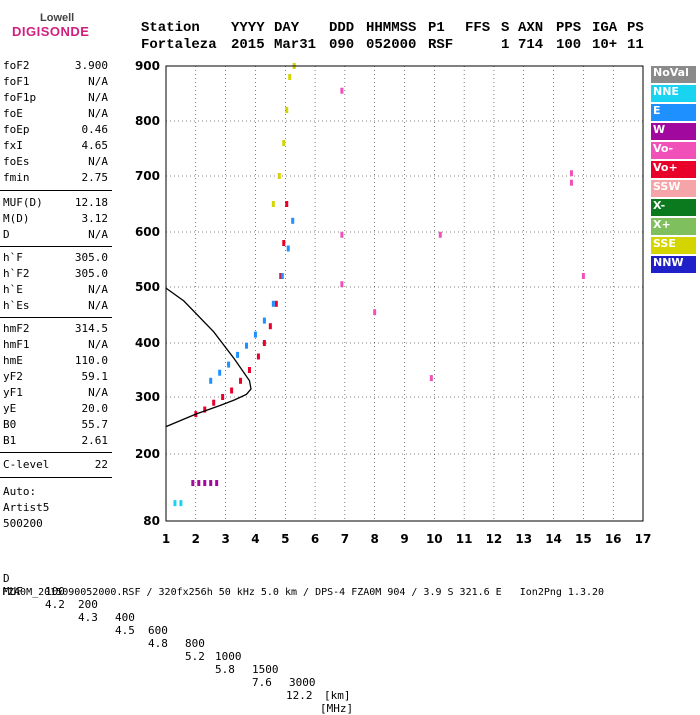 This screenshot has width=700, height=715. I want to click on x-tick-label: 12, so click(494, 539).